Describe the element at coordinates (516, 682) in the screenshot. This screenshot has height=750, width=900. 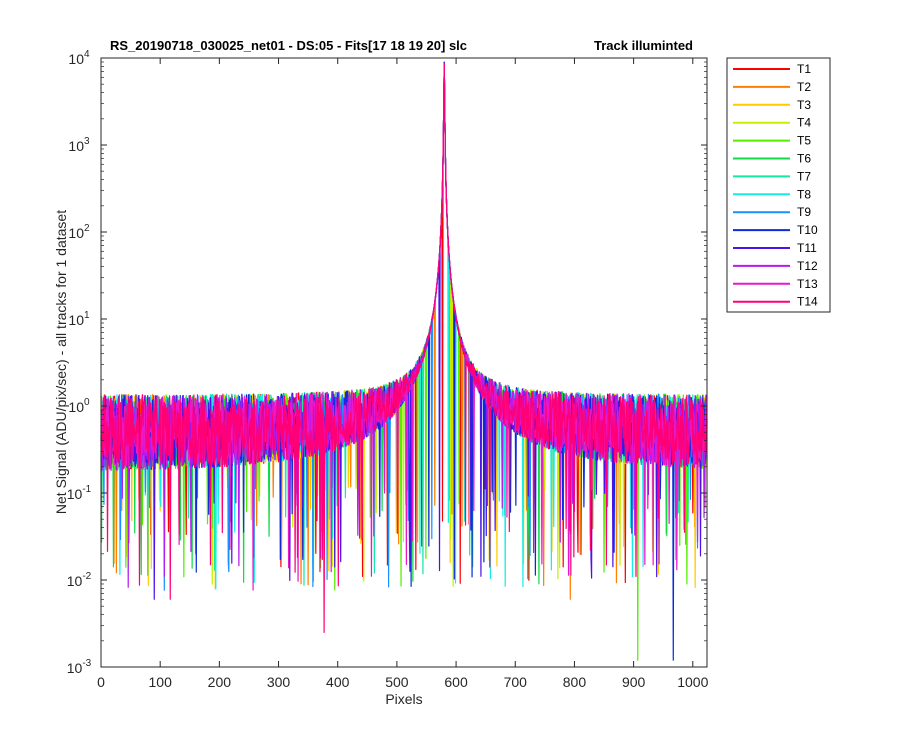
I see `x-tick-label: 700` at that location.